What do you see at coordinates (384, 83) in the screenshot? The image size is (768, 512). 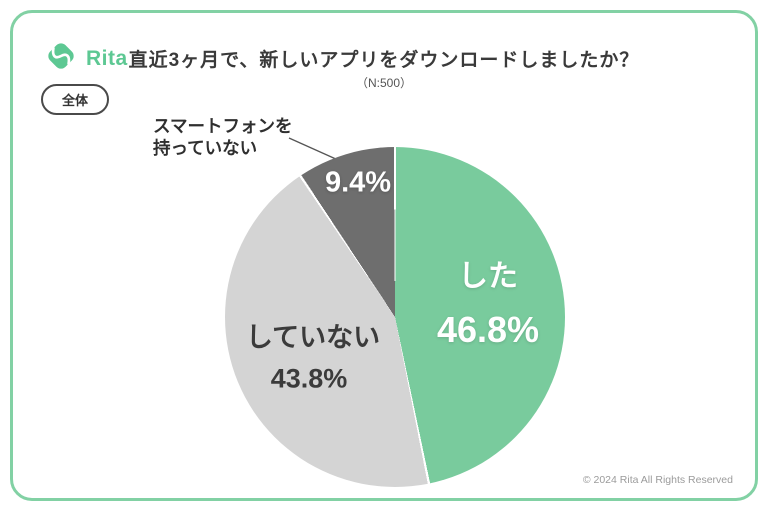 I see `sample-size-label: （N:500）` at bounding box center [384, 83].